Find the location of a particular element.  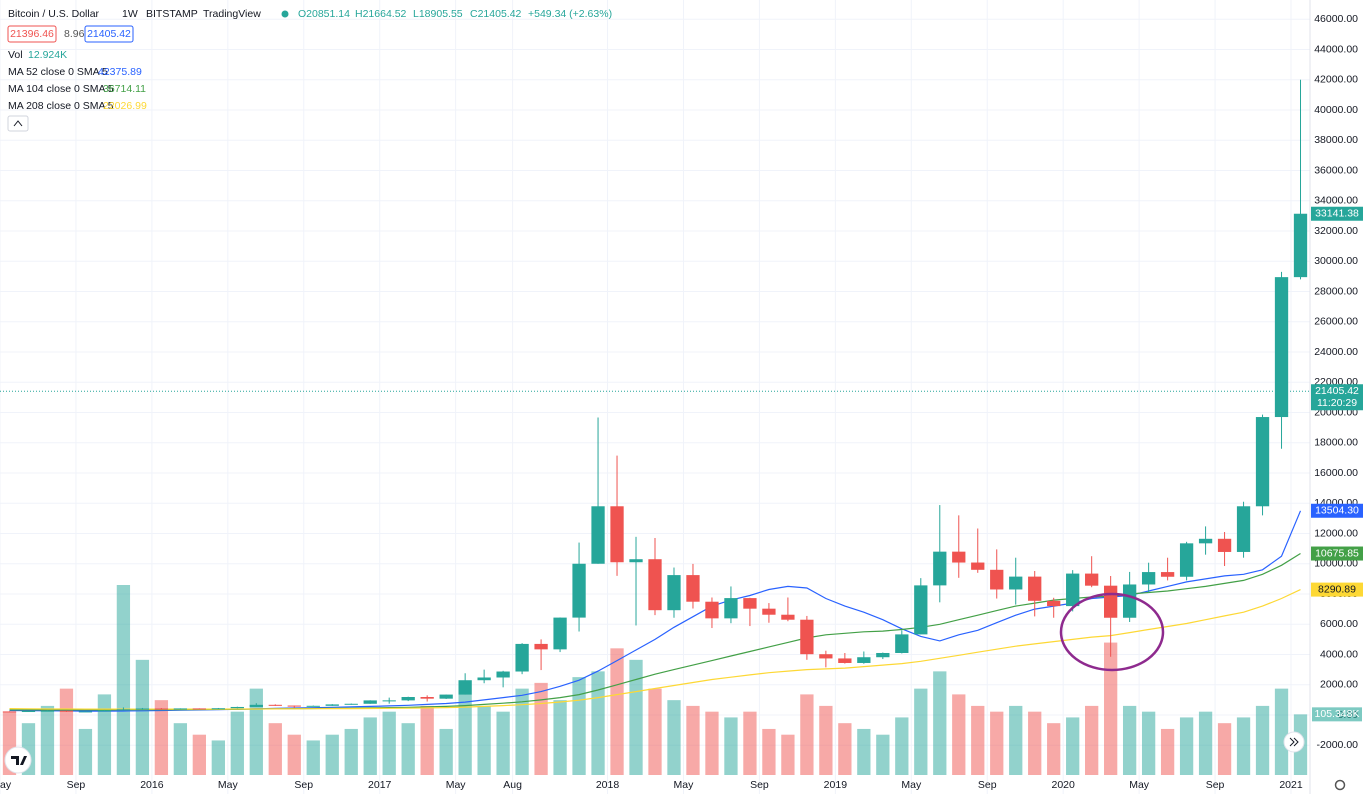

y-tick-label: 18000.00 is located at coordinates (1336, 443).